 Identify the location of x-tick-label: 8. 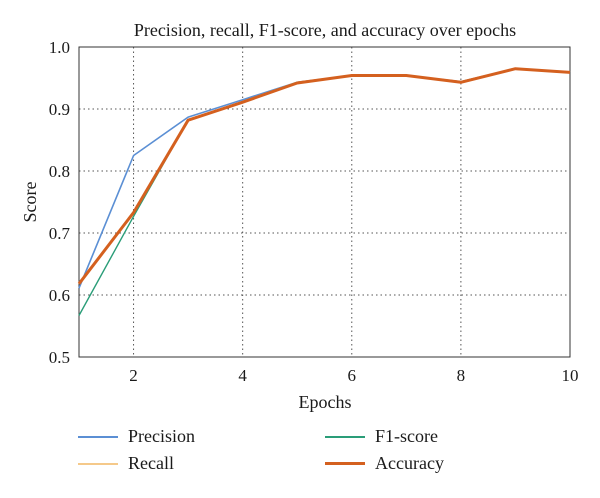
(461, 375).